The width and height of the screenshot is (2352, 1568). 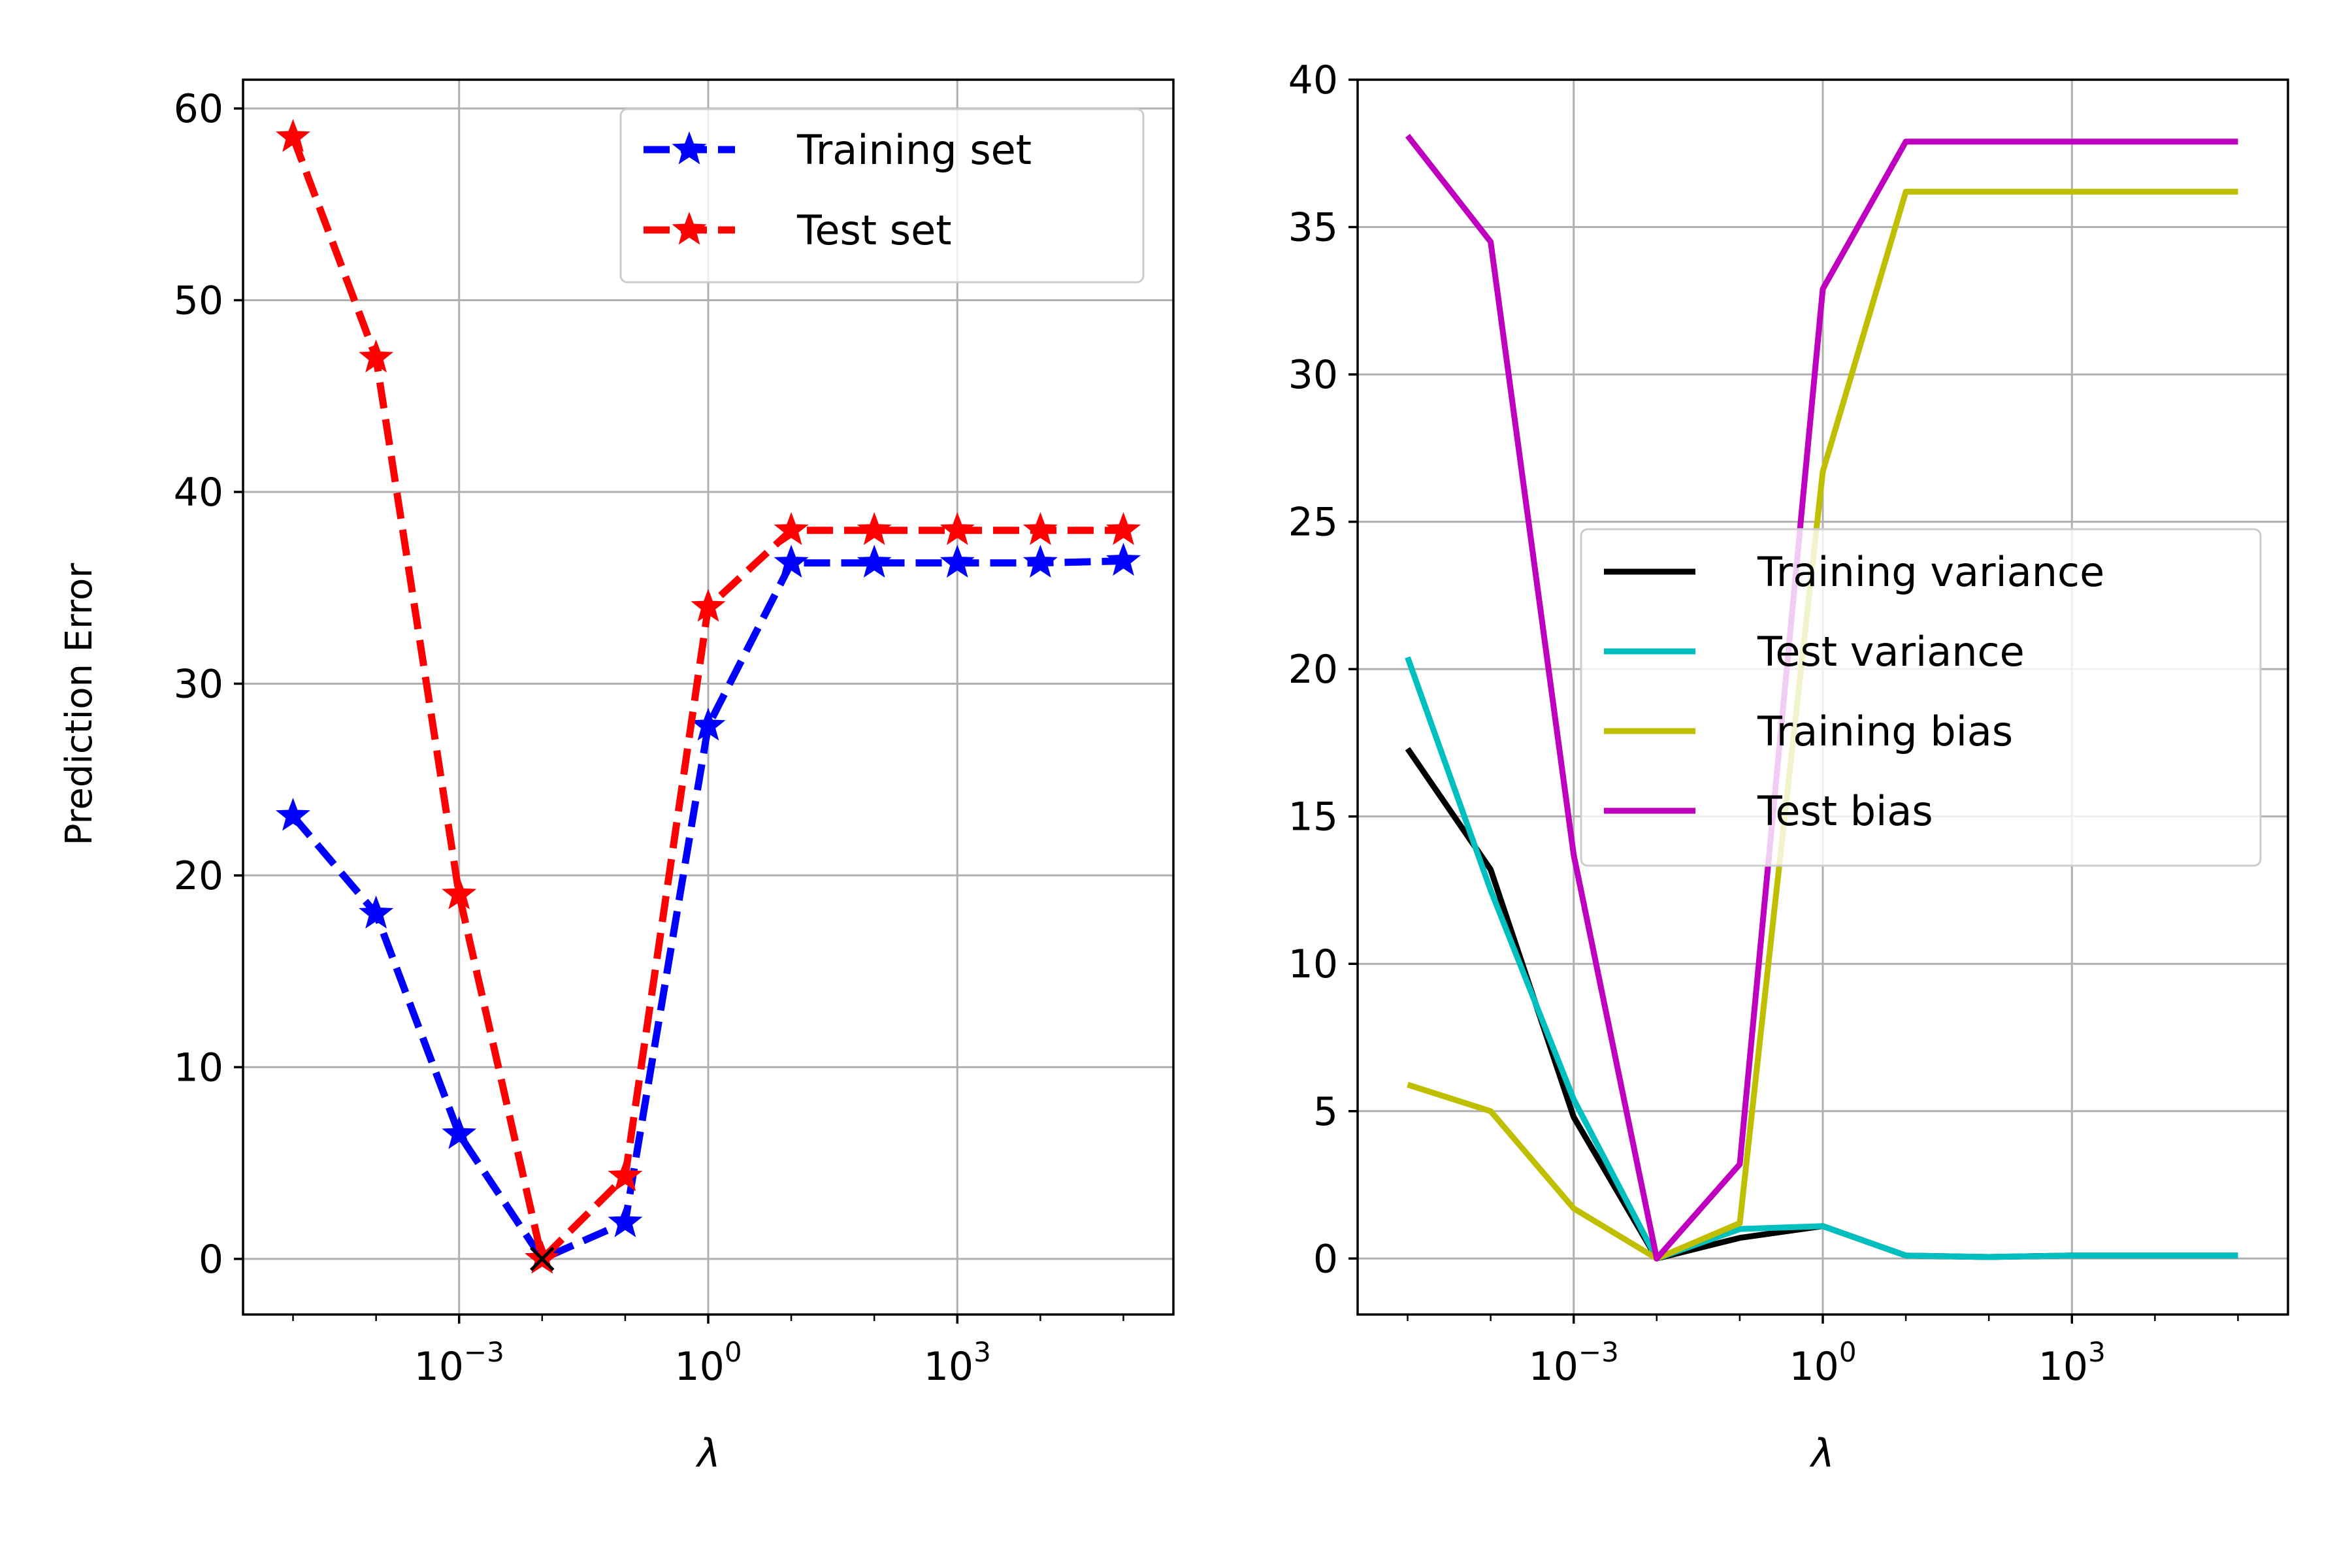 What do you see at coordinates (198, 301) in the screenshot?
I see `y-tick-label: 50` at bounding box center [198, 301].